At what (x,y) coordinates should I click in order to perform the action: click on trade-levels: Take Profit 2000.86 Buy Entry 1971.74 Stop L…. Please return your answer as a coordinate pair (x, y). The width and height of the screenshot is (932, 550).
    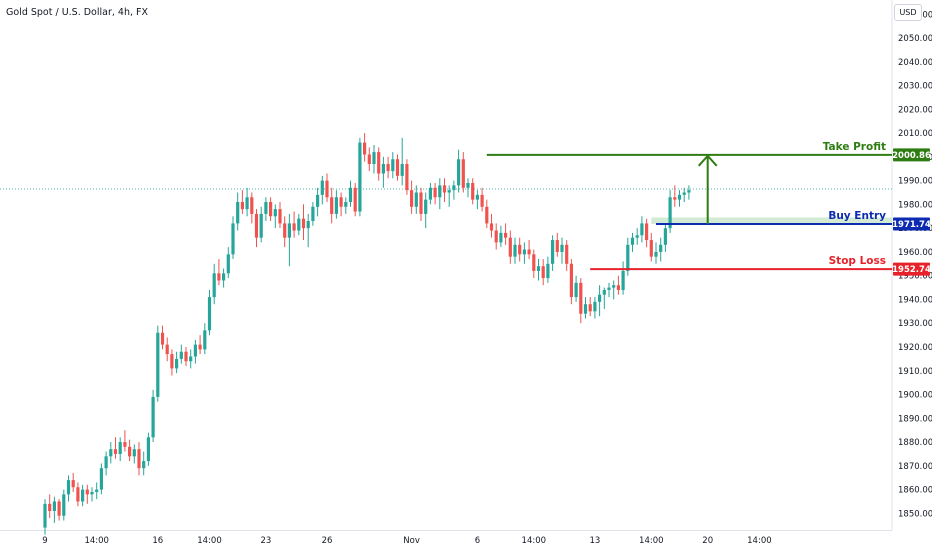
    Looking at the image, I should click on (708, 208).